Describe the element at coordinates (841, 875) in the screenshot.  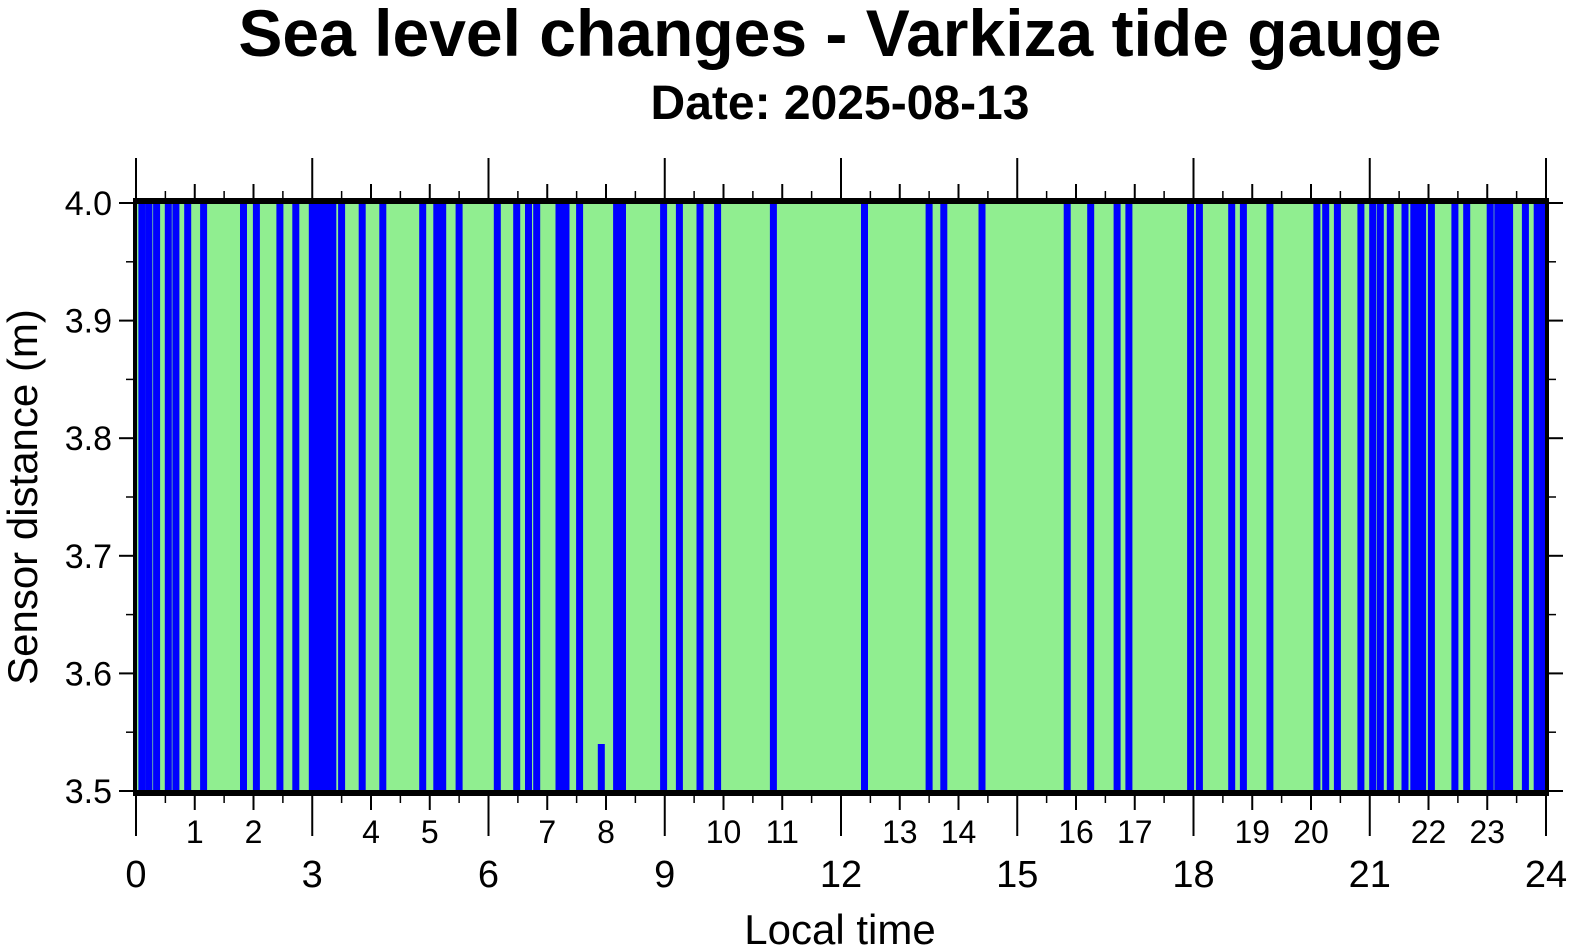
I see `x-major-tick-label: 12` at that location.